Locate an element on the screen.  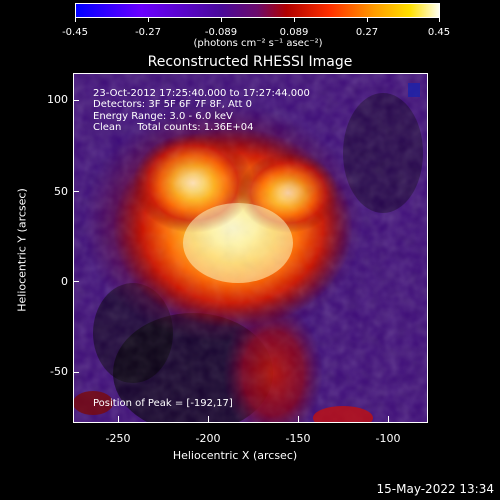
colorbar-tick-label: 0.27 is located at coordinates (367, 32).